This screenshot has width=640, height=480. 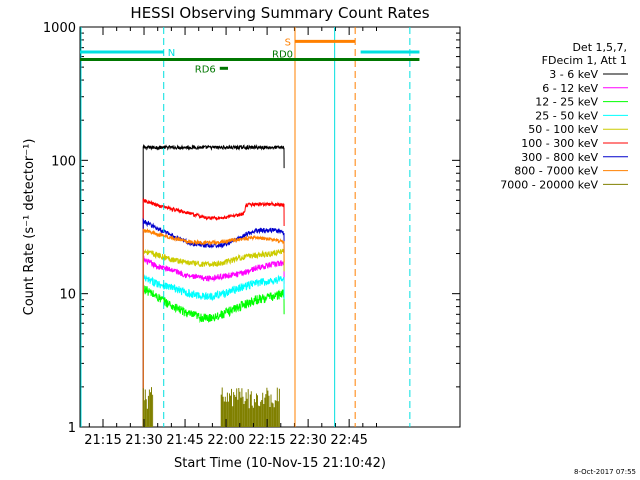 What do you see at coordinates (549, 184) in the screenshot?
I see `legend-label: 7000 - 20000 keV` at bounding box center [549, 184].